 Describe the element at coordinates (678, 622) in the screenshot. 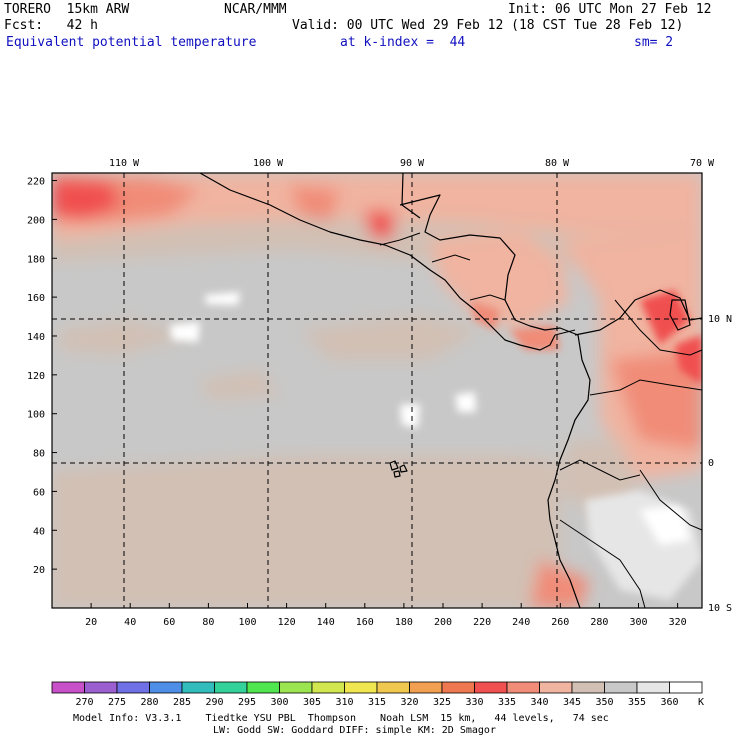

I see `x-tick-label: 320` at that location.